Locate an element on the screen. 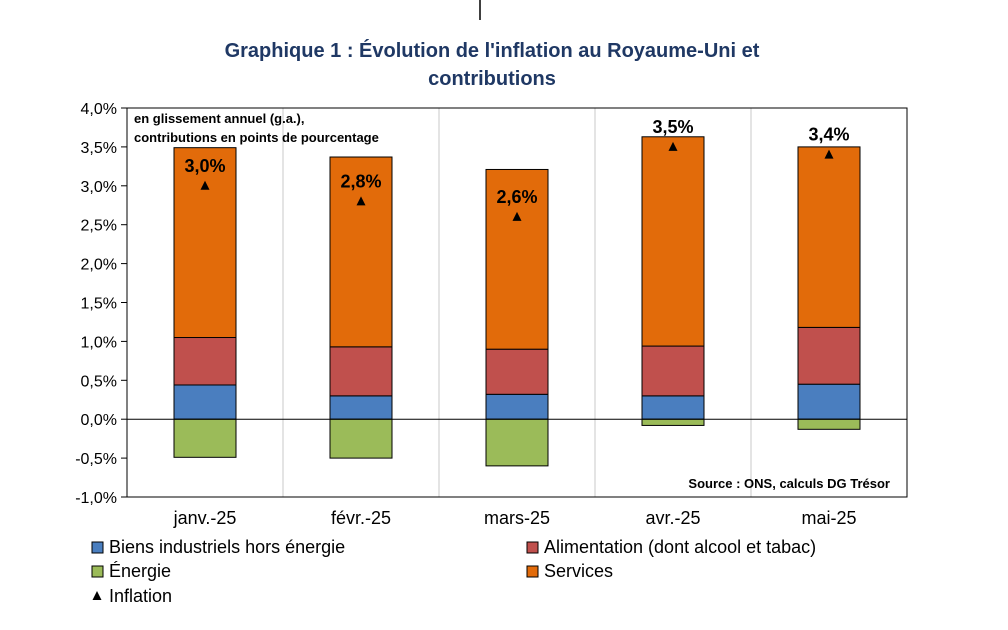 This screenshot has width=1008, height=630. x-tick-label: avr.-25 is located at coordinates (672, 518).